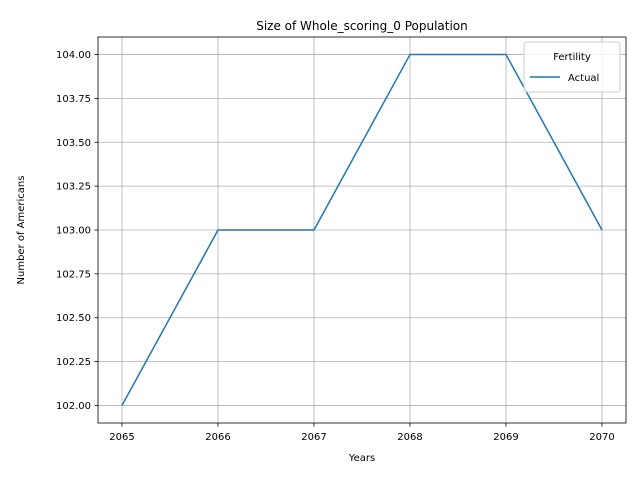 The width and height of the screenshot is (640, 480). What do you see at coordinates (73, 143) in the screenshot?
I see `y-tick-label: 103.50` at bounding box center [73, 143].